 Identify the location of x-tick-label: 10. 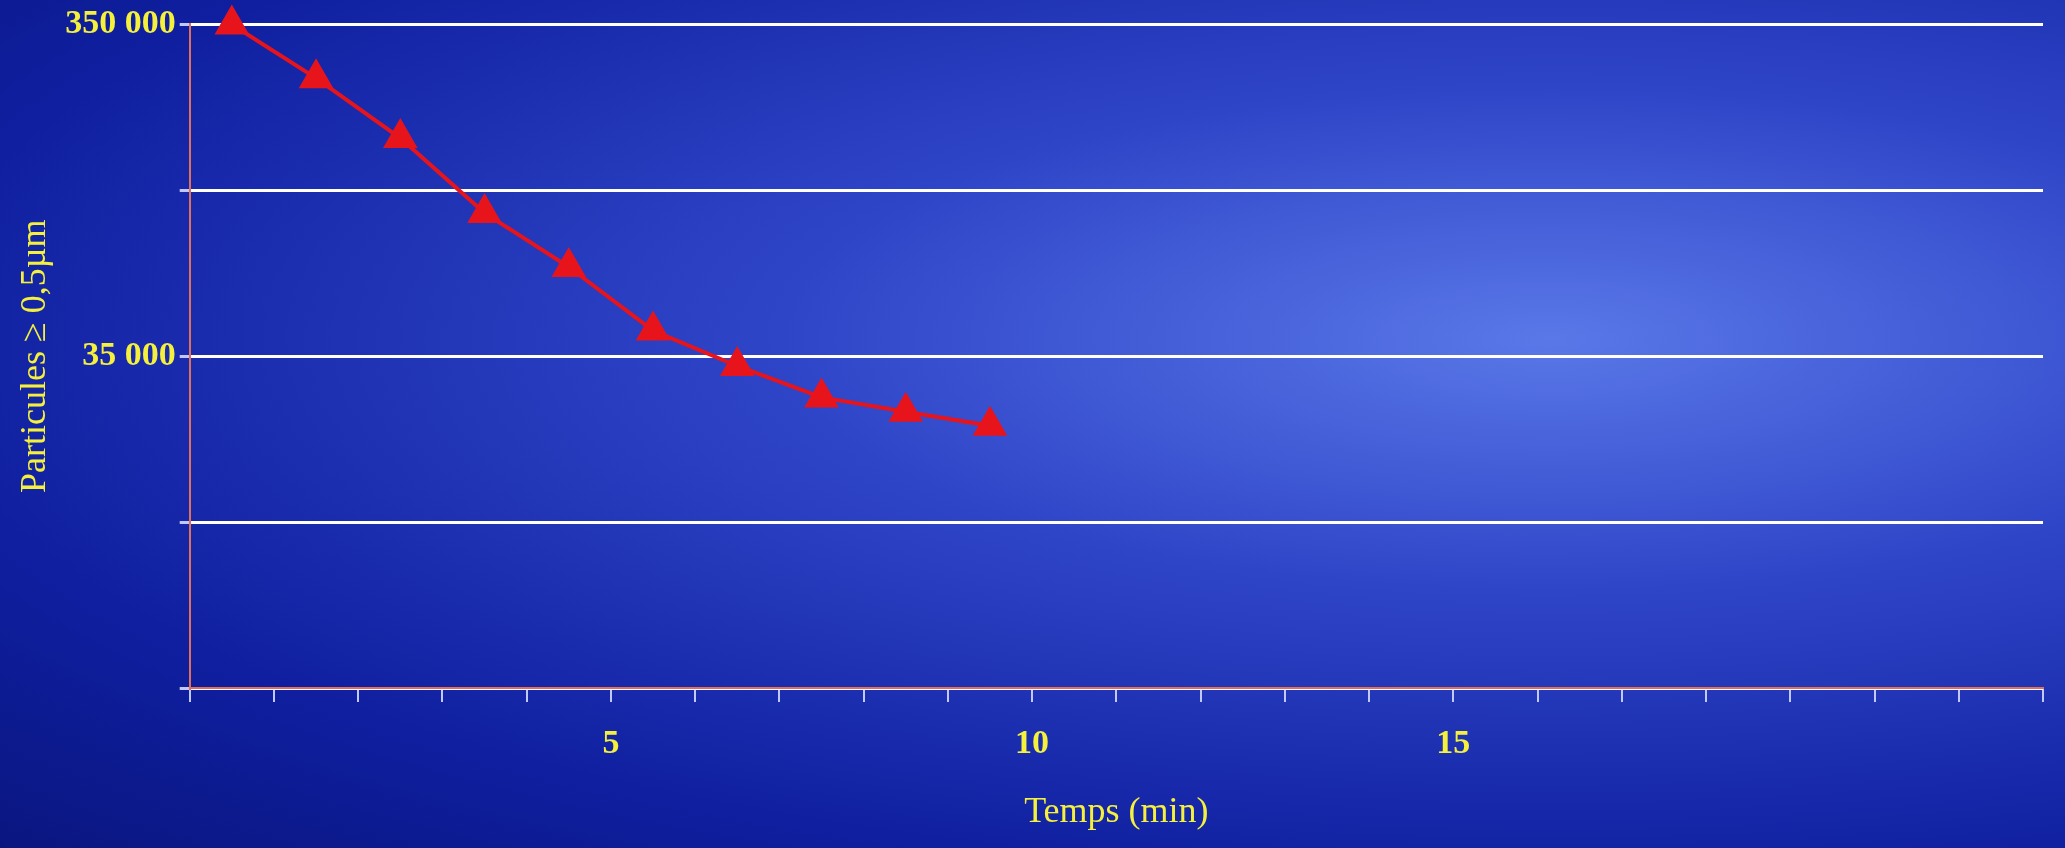
(1032, 742).